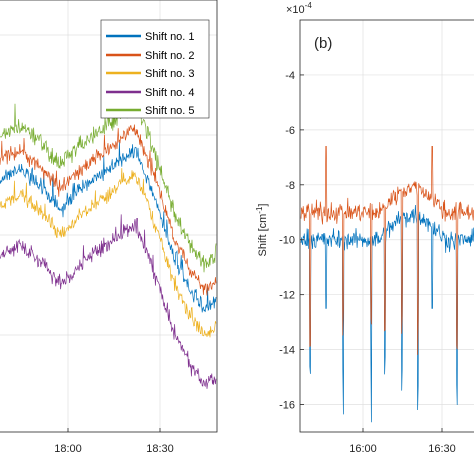 The height and width of the screenshot is (474, 474). What do you see at coordinates (170, 93) in the screenshot?
I see `legend-label-4: Shift no. 4` at bounding box center [170, 93].